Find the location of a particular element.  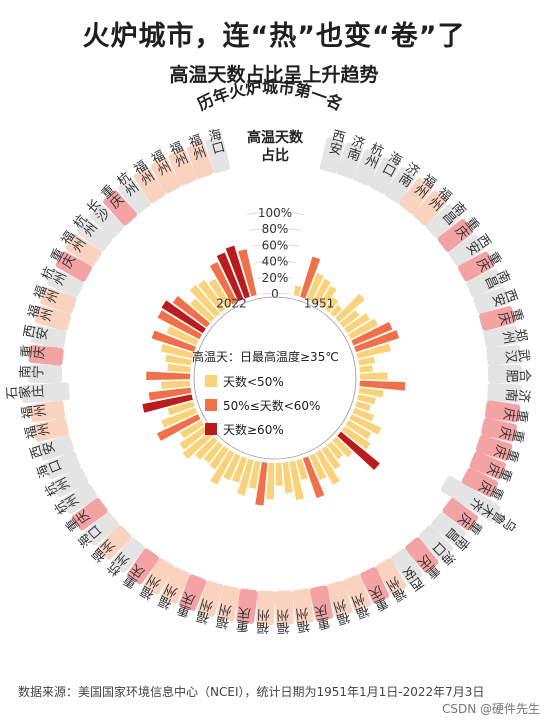

bar-1956 is located at coordinates (331, 305).